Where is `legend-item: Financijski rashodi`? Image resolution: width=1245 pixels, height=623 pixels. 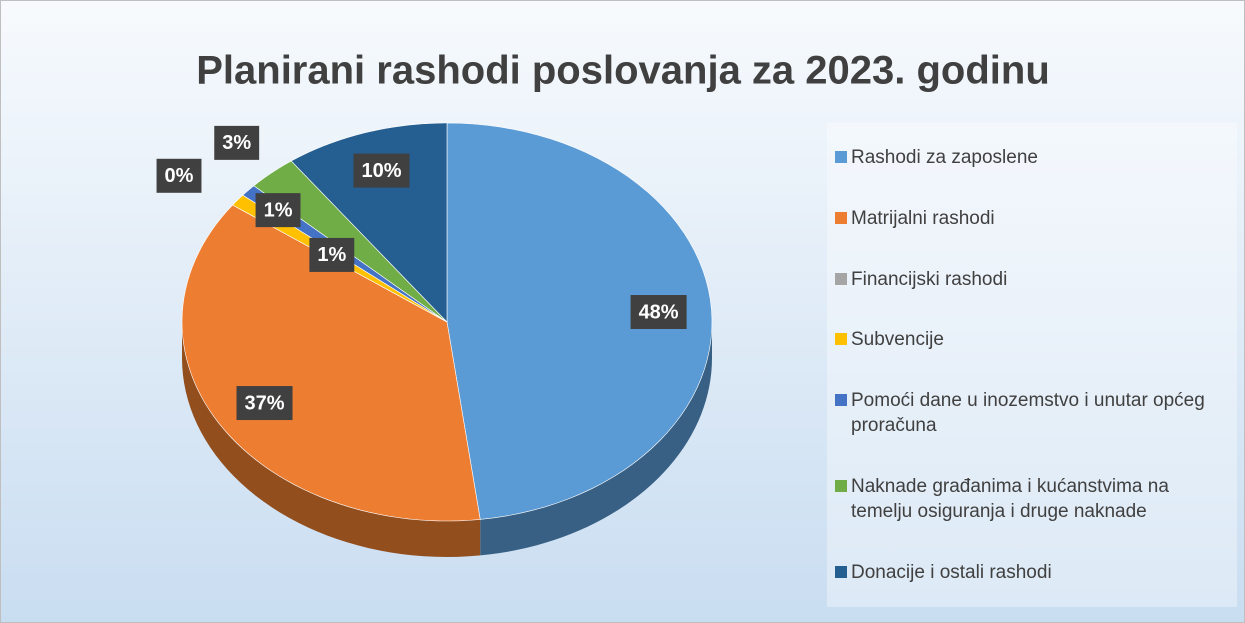
legend-item: Financijski rashodi is located at coordinates (1032, 279).